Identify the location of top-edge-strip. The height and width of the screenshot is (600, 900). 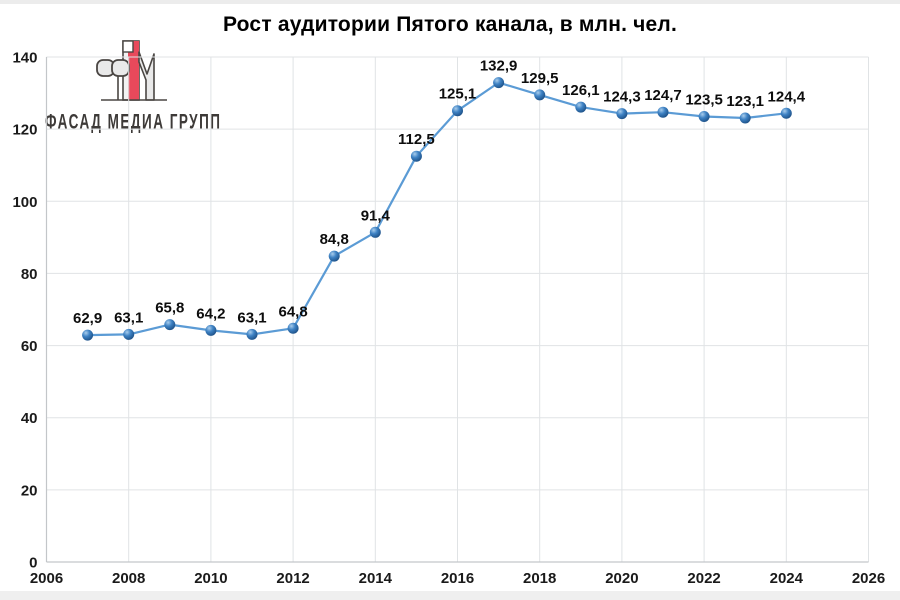
(450, 2).